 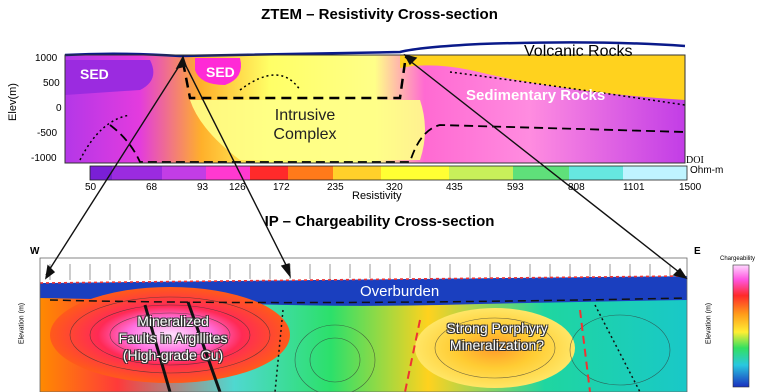 I want to click on top-title: ZTEM – Resistivity Cross-section, so click(x=379, y=14).